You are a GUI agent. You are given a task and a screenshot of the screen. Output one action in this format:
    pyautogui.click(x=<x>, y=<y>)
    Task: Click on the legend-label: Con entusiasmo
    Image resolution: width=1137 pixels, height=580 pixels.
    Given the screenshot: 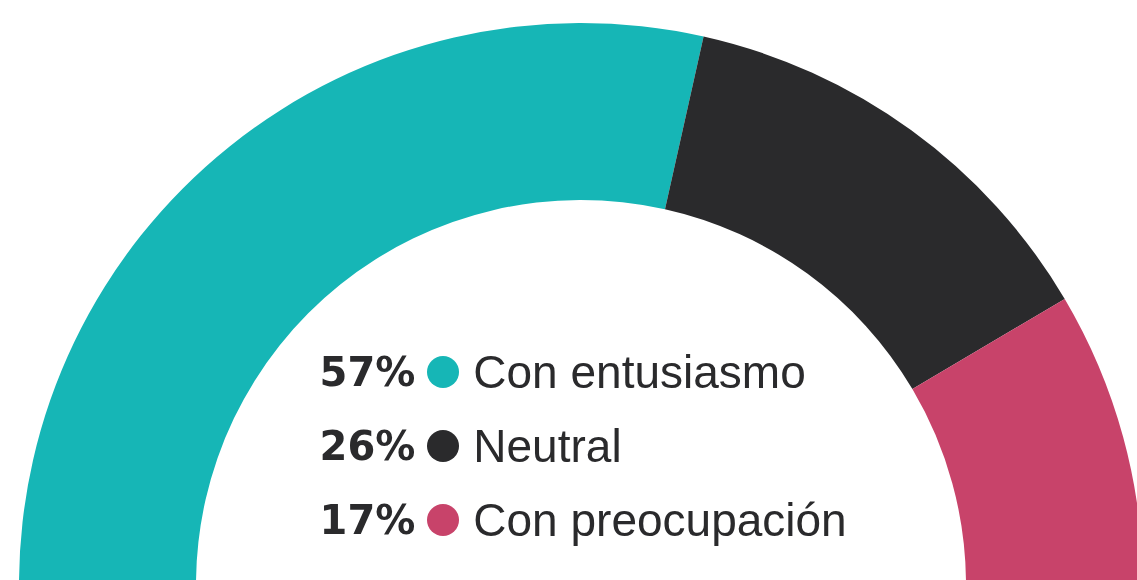 What is the action you would take?
    pyautogui.click(x=639, y=372)
    